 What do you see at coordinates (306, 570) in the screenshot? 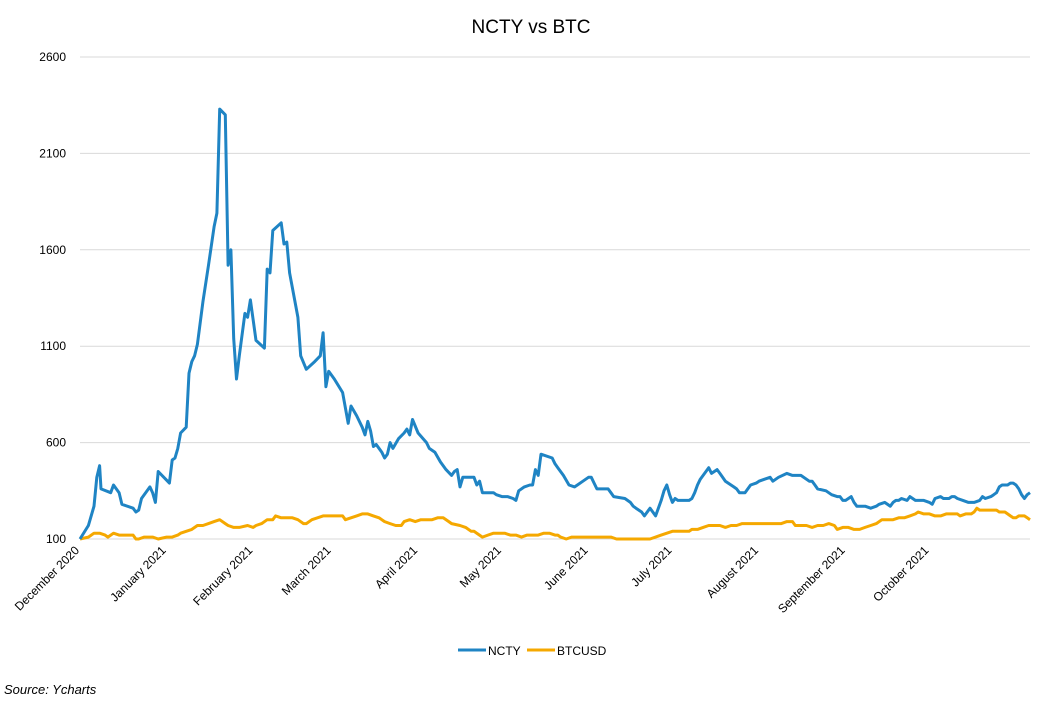
I see `x-tick-label: March 2021` at bounding box center [306, 570].